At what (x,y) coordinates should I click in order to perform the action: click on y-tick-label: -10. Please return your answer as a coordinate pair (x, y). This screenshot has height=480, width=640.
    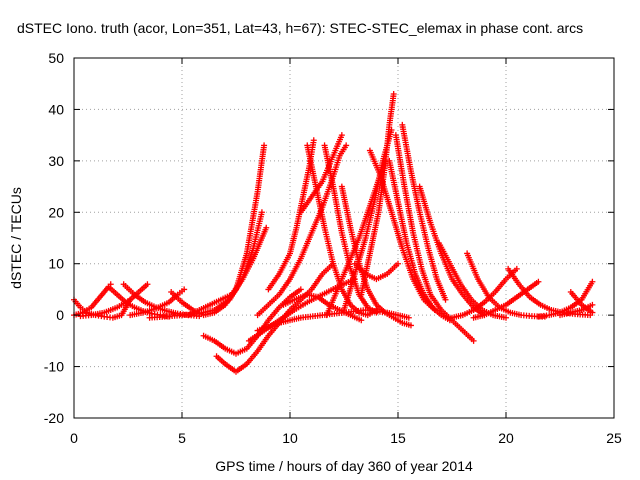
    Looking at the image, I should click on (54, 367).